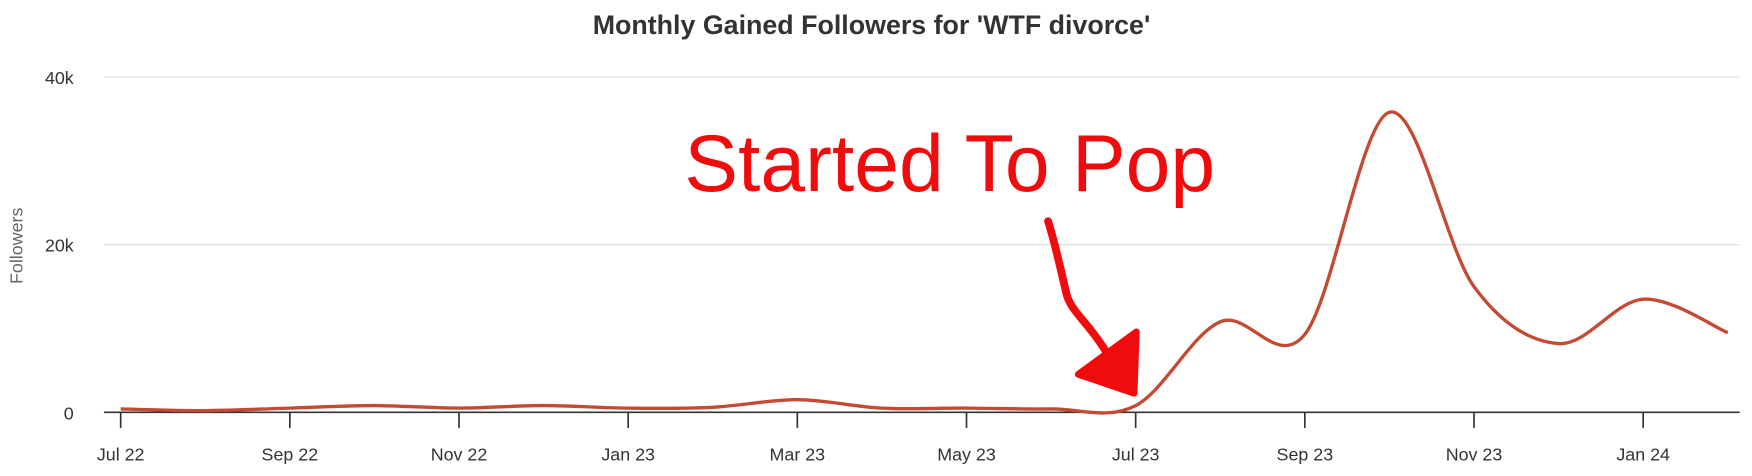  I want to click on arrow-shaft, so click(1077, 286).